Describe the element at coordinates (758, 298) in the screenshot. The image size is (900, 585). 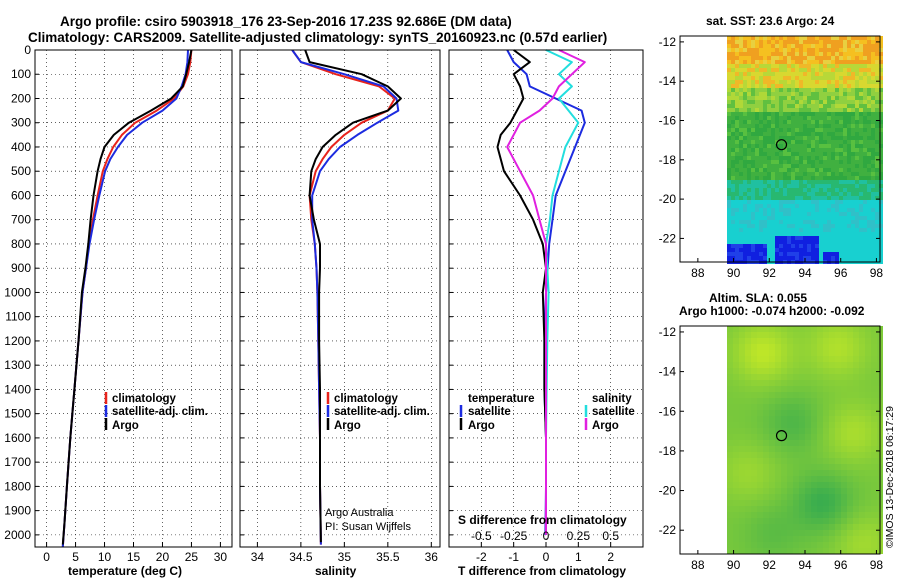
I see `sla-map-title-1: Altim. SLA: 0.055` at that location.